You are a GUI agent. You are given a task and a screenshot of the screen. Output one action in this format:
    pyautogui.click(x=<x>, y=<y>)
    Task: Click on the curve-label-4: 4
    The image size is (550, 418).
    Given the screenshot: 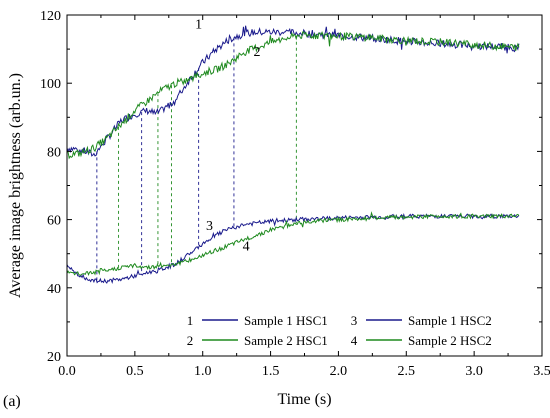 What is the action you would take?
    pyautogui.click(x=246, y=246)
    